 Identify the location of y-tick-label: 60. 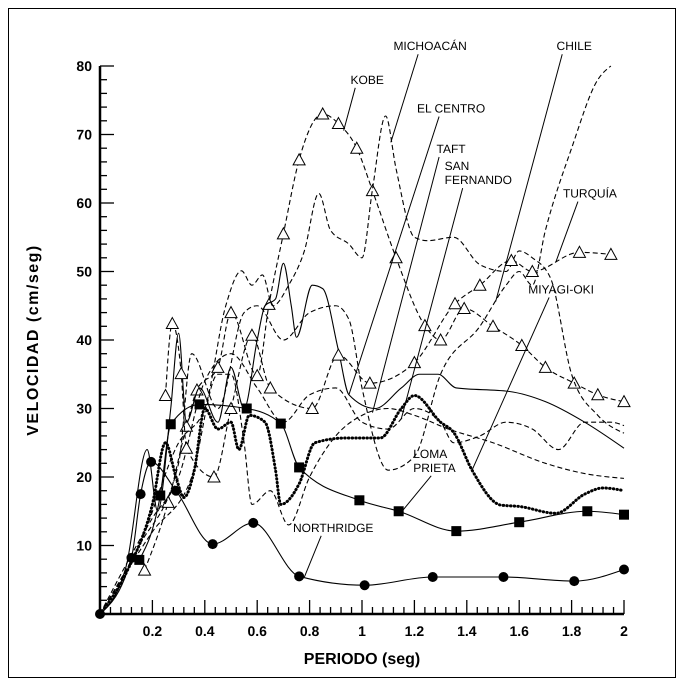
(84, 202).